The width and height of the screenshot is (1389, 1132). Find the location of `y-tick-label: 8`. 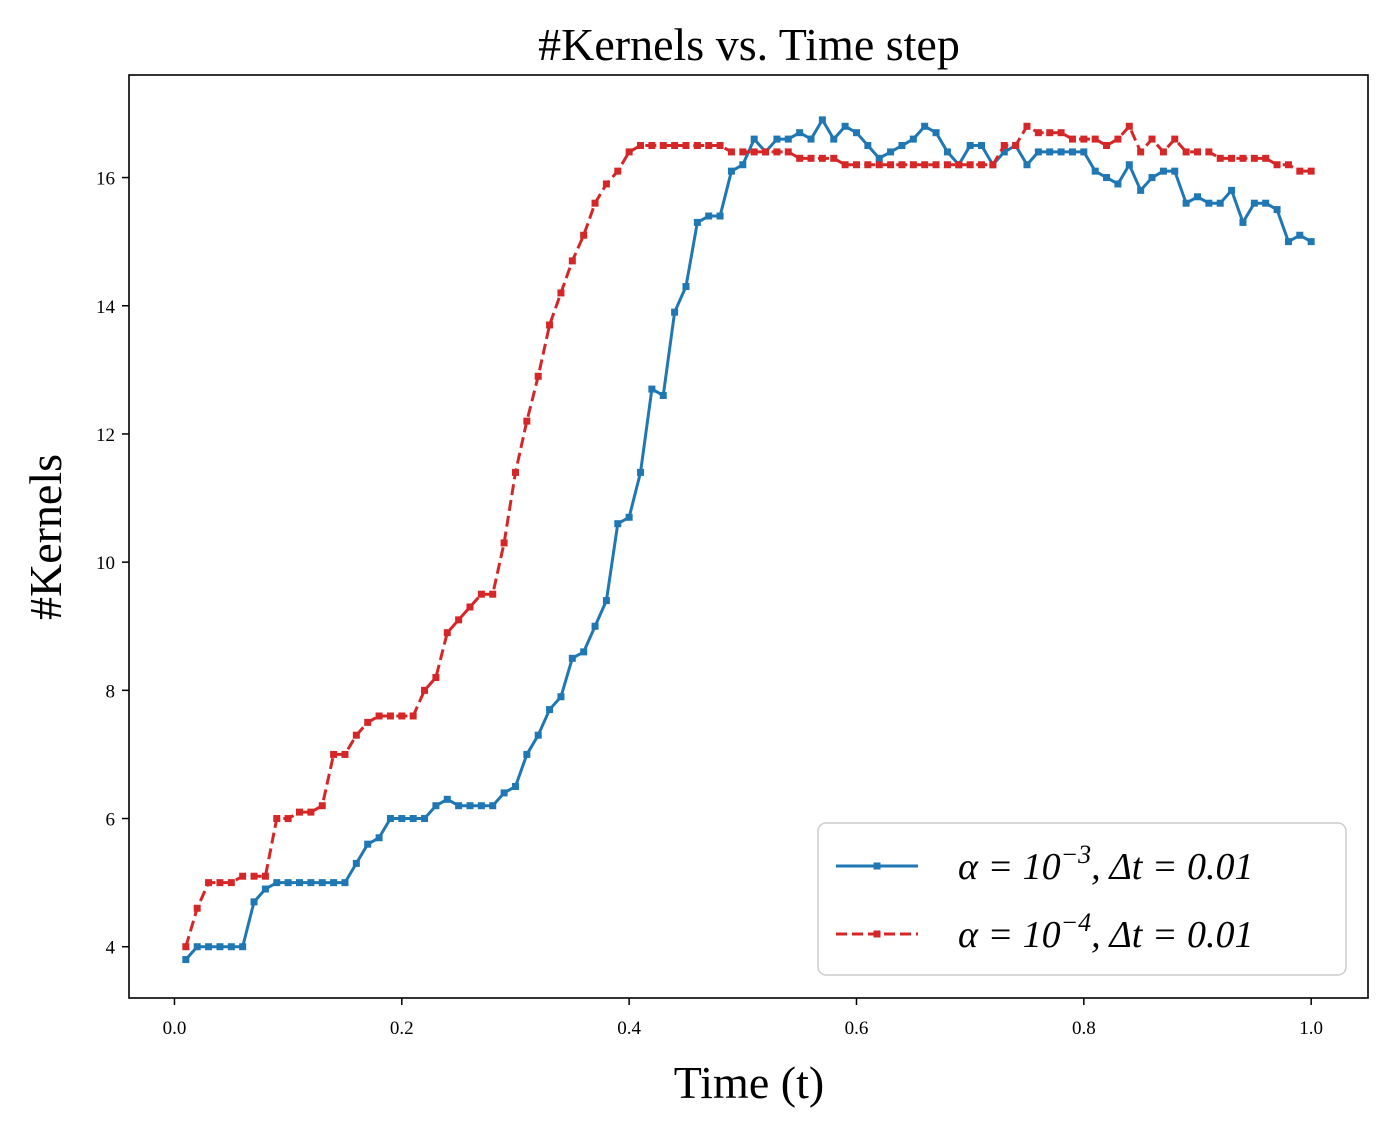

y-tick-label: 8 is located at coordinates (111, 691).